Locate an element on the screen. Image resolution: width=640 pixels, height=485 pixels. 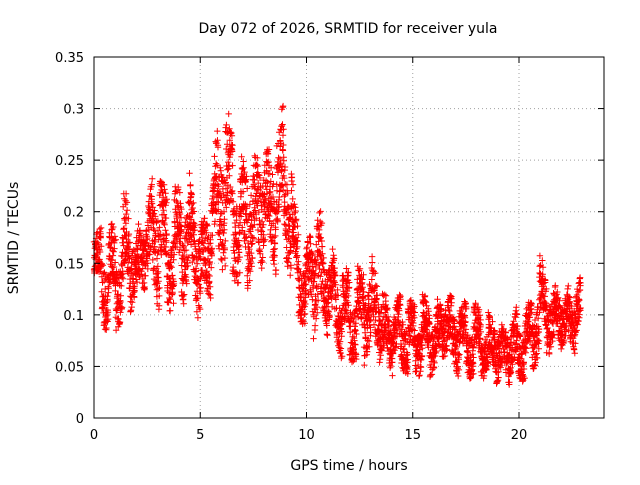
y-tick-label: 0.15 is located at coordinates (69, 264).